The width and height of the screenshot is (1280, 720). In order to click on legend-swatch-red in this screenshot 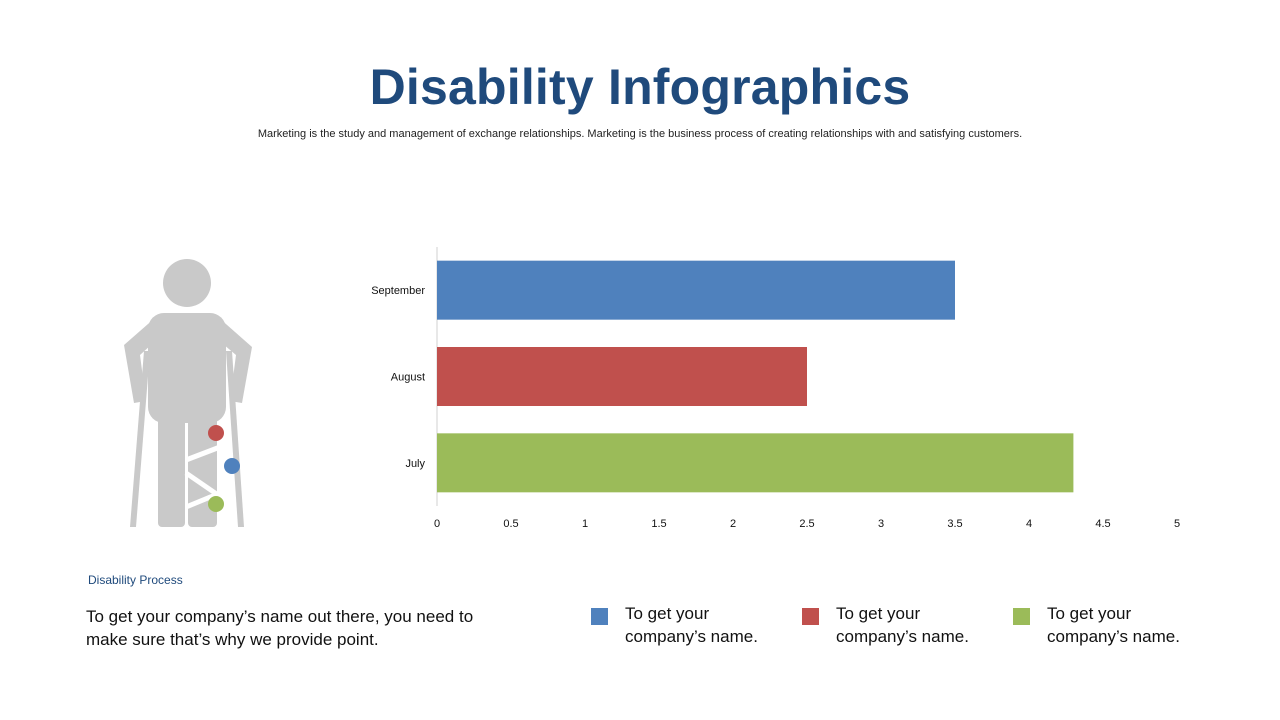, I will do `click(810, 616)`.